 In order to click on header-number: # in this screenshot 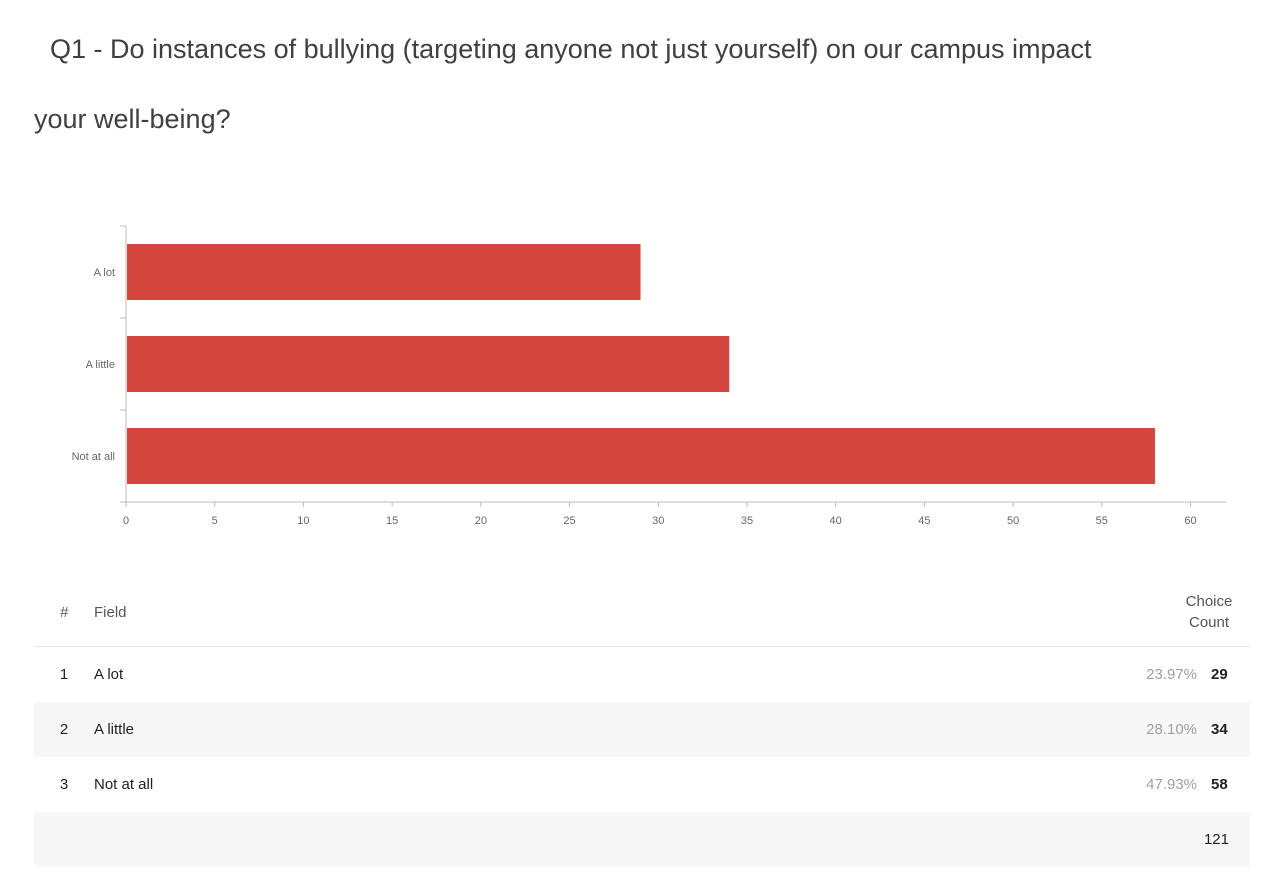, I will do `click(64, 612)`.